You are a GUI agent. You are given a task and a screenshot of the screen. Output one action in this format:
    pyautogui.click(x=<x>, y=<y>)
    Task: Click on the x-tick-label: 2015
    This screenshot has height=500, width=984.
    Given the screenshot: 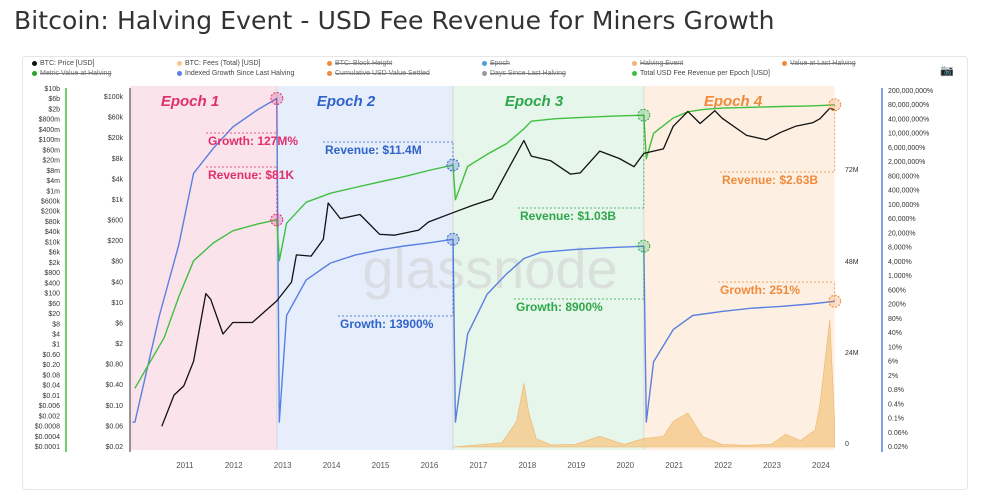 What is the action you would take?
    pyautogui.click(x=381, y=465)
    